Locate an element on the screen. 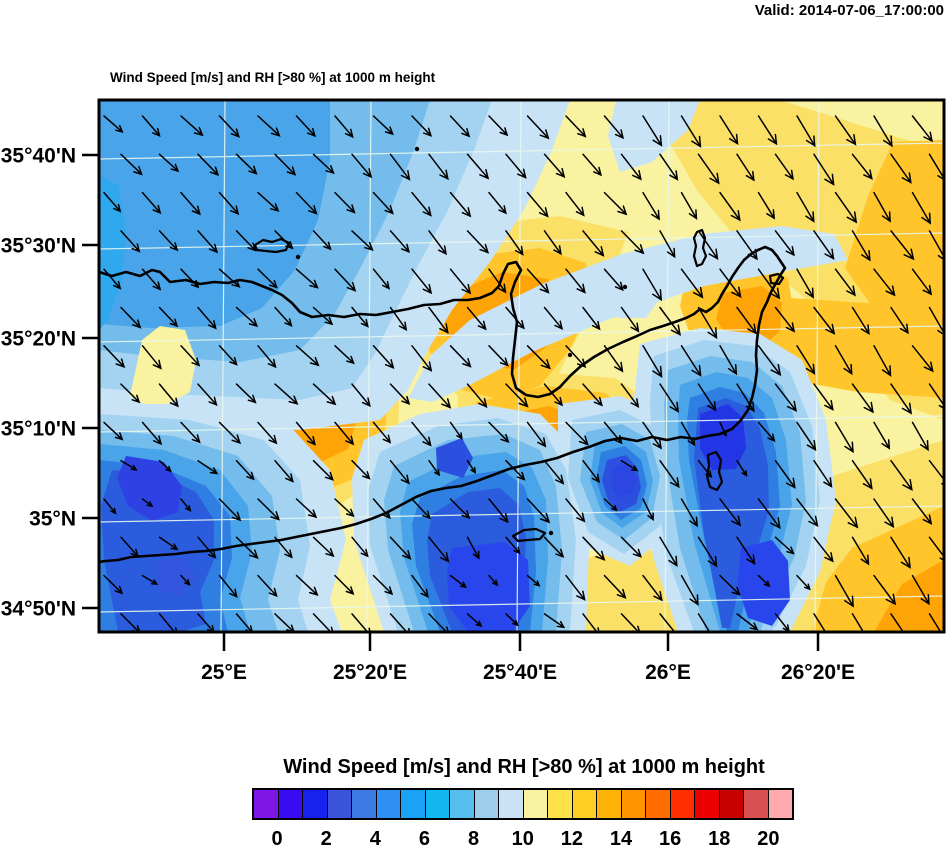 Image resolution: width=948 pixels, height=854 pixels. y-axis-label: 35°40'N is located at coordinates (38, 156).